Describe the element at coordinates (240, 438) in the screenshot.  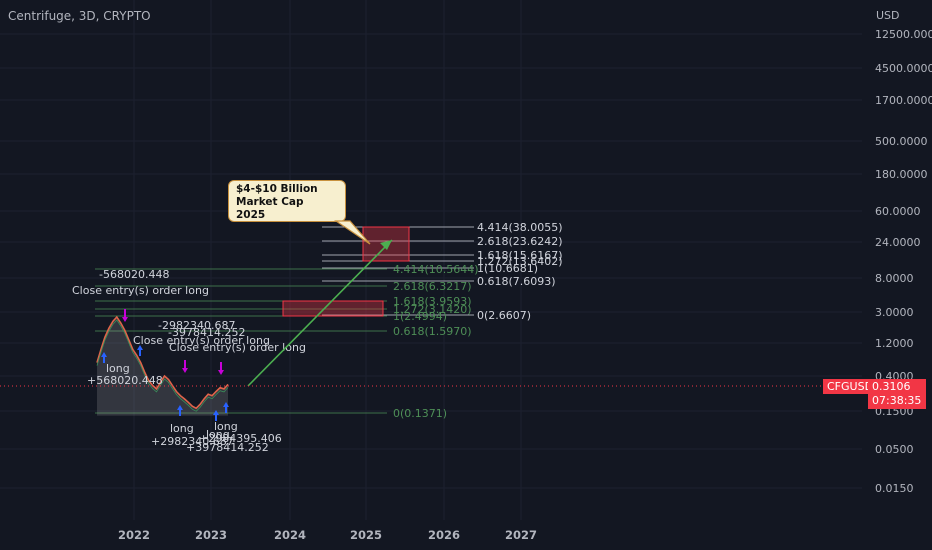
I see `trade-annotation: +2984395.406` at that location.